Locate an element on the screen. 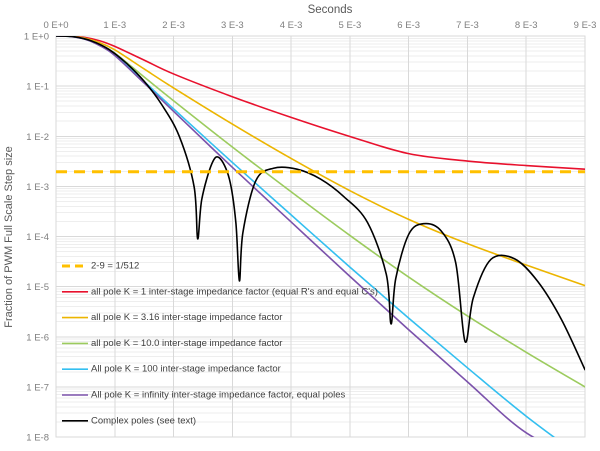  y-tick-label: 1 E-3 is located at coordinates (37, 187).